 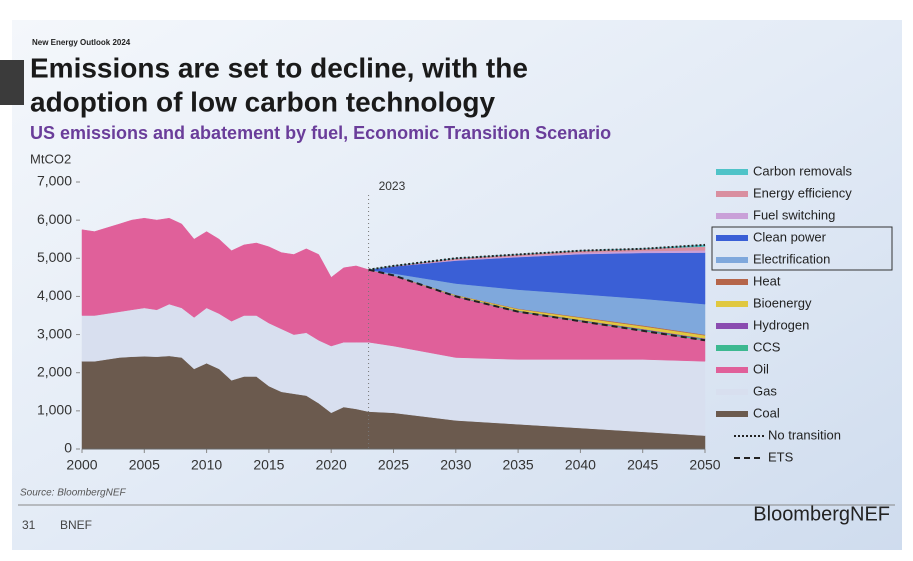 I want to click on x-tick-label: 2005, so click(x=144, y=465).